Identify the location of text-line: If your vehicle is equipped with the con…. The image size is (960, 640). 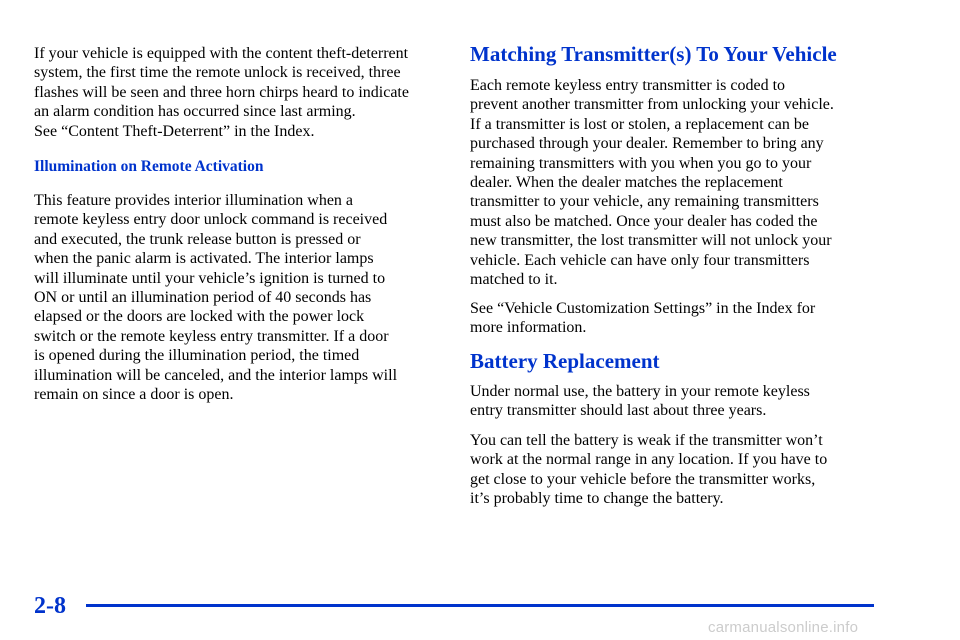
(221, 53).